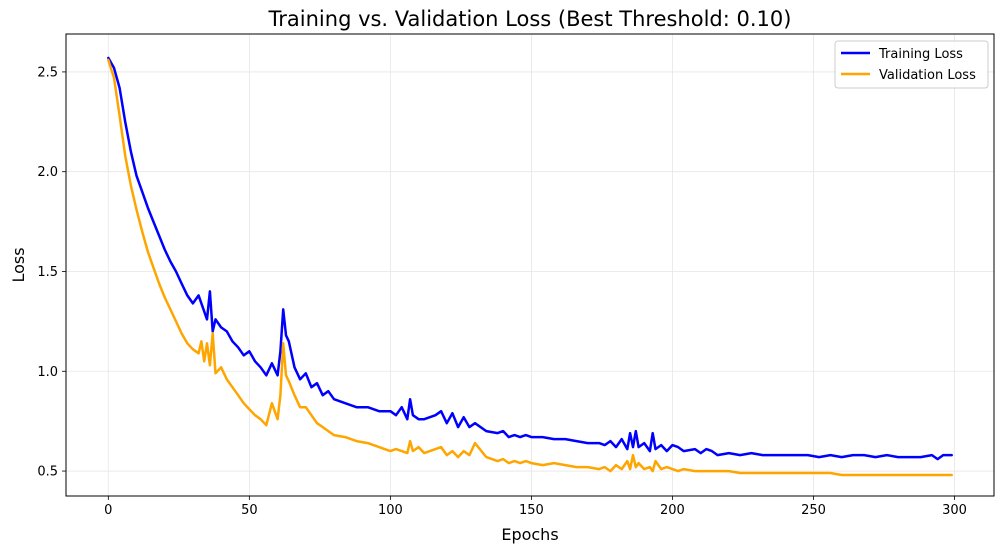  I want to click on y-tick-label: 2.0, so click(47, 172).